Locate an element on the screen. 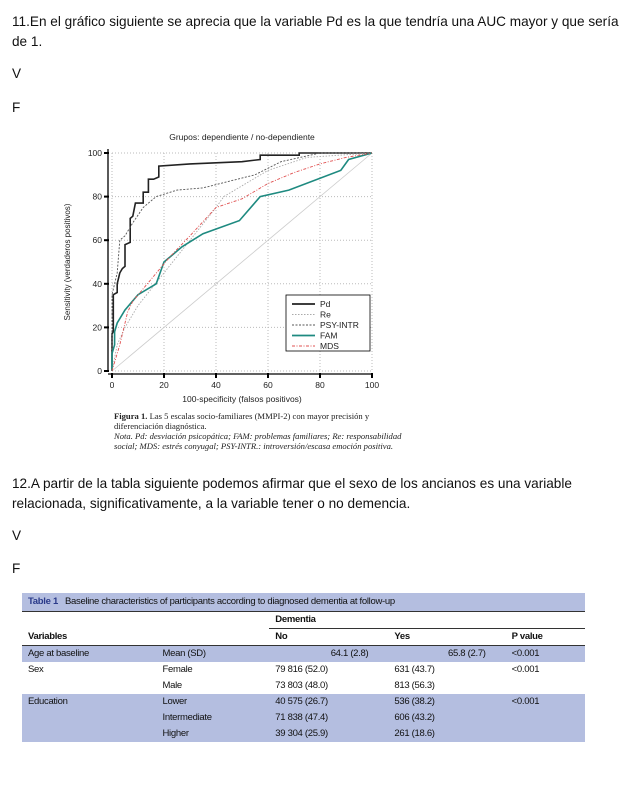 This screenshot has height=791, width=637. column-header: Yes is located at coordinates (402, 636).